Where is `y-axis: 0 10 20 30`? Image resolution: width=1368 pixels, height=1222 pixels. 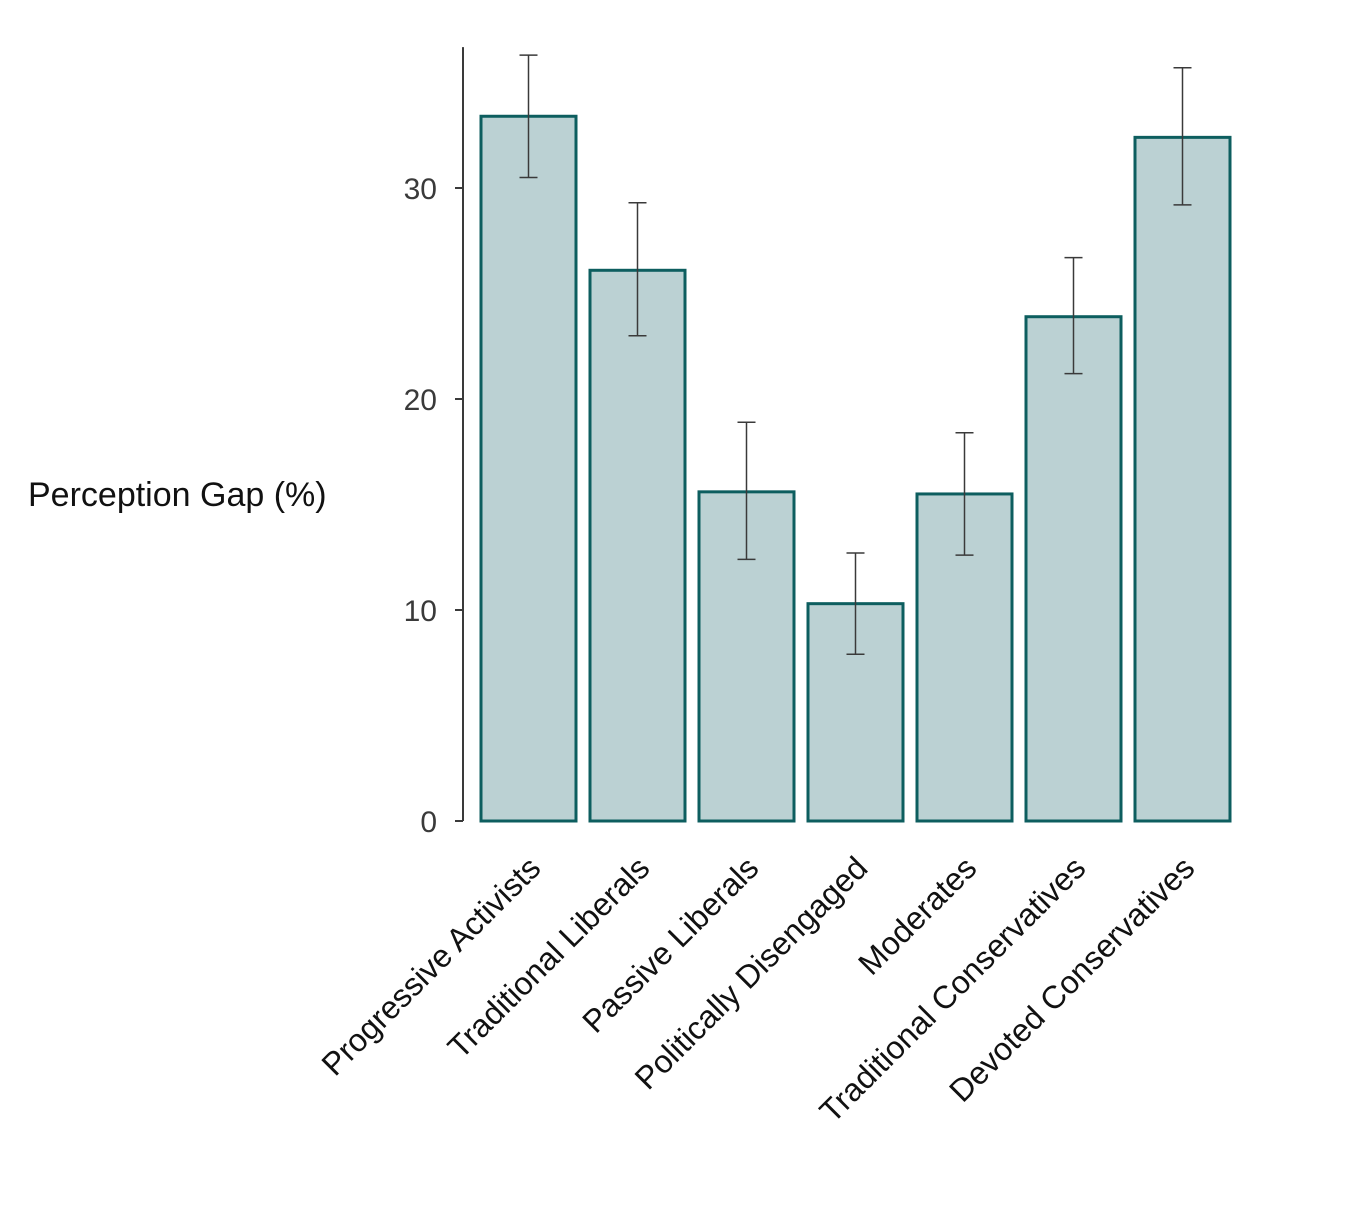
y-axis: 0 10 20 30 is located at coordinates (434, 443).